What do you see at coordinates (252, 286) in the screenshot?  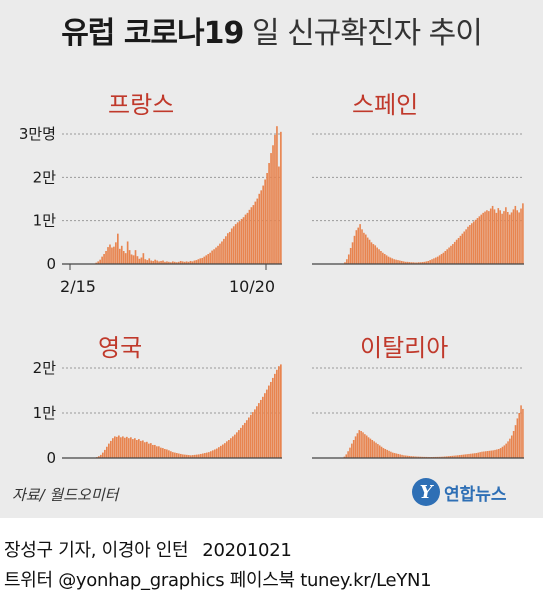 I see `x-tick-label: 10/20` at bounding box center [252, 286].